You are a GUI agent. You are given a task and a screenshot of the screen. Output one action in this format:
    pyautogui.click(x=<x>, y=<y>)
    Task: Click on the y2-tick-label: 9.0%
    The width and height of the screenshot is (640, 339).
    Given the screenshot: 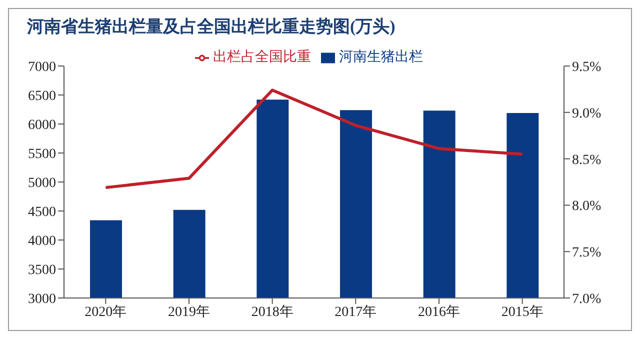 What is the action you would take?
    pyautogui.click(x=587, y=114)
    